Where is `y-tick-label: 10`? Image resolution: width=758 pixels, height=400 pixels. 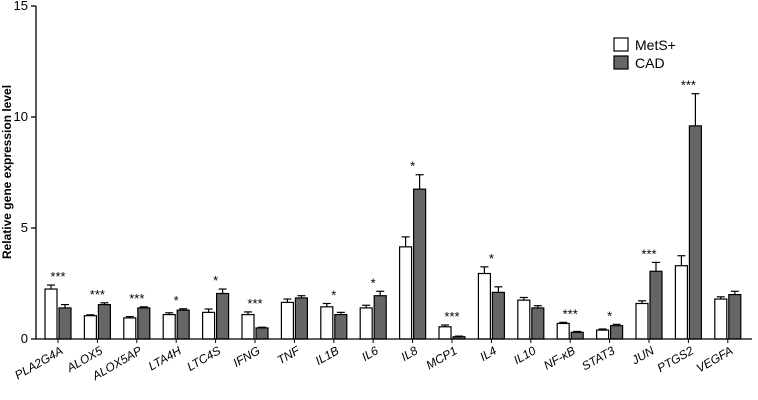
y-tick-label: 10 is located at coordinates (21, 116).